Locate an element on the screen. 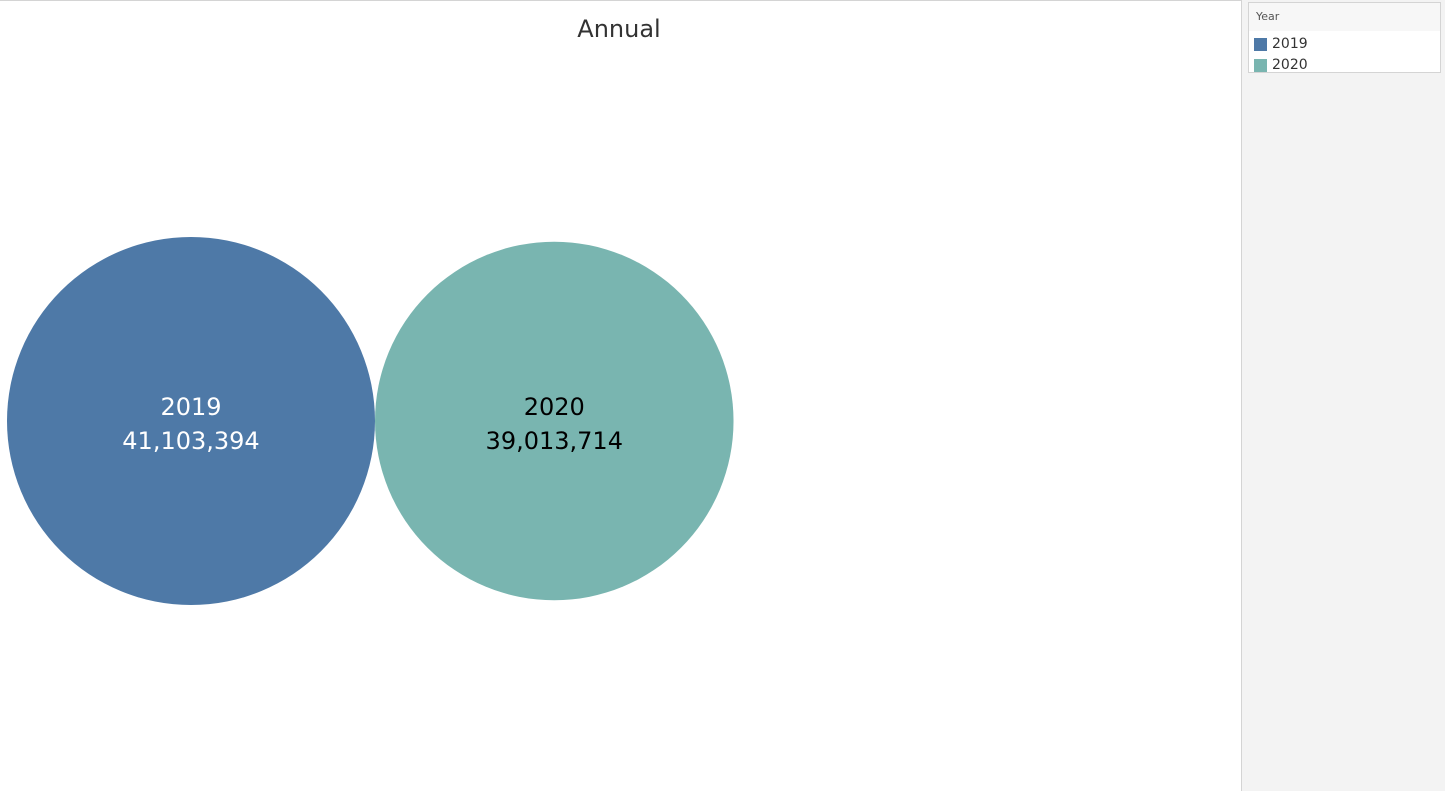 This screenshot has height=792, width=1445. bubble-circle-2020 is located at coordinates (554, 421).